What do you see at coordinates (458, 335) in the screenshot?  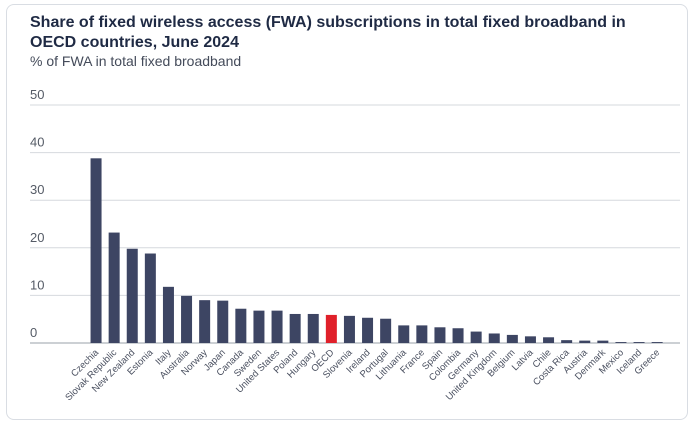 I see `bar-colombia` at bounding box center [458, 335].